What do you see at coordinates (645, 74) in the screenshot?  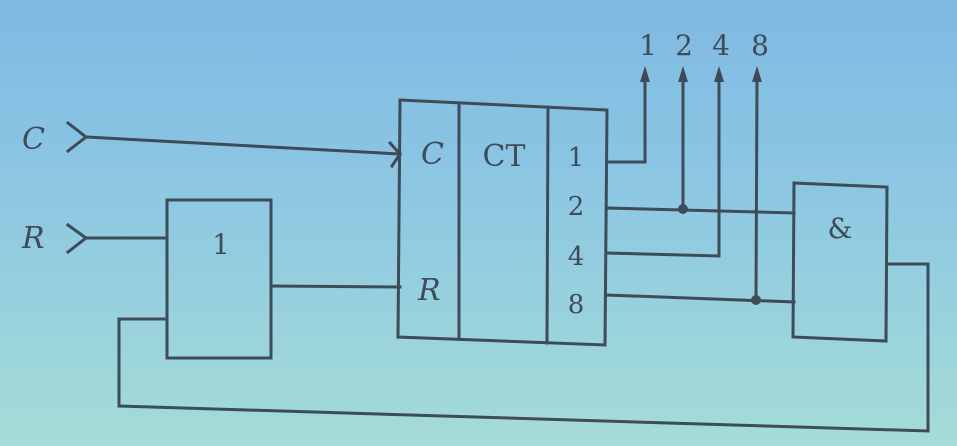 I see `output-1-arrow-icon` at bounding box center [645, 74].